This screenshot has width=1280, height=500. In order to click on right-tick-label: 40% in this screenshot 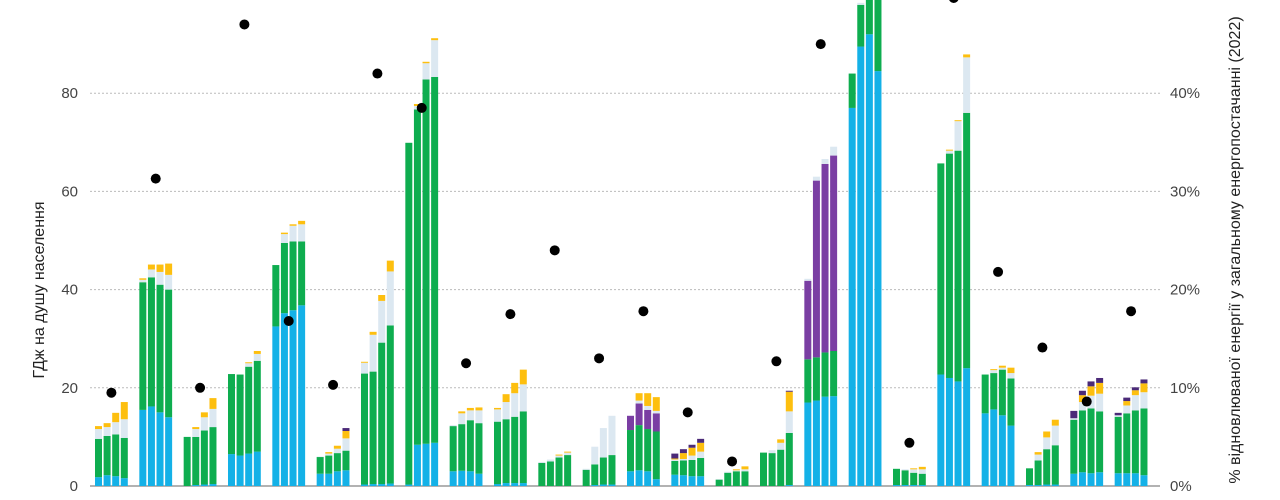, I will do `click(1185, 93)`.